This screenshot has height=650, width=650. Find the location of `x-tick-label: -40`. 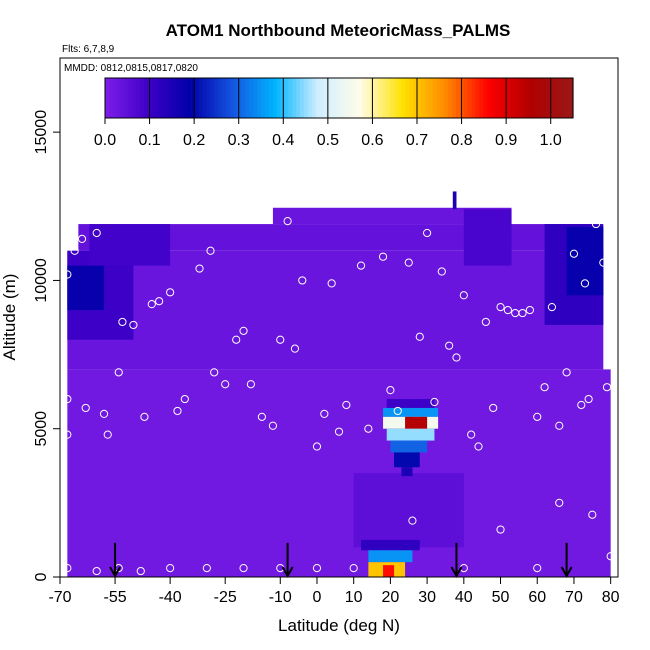

x-tick-label: -40 is located at coordinates (170, 597).